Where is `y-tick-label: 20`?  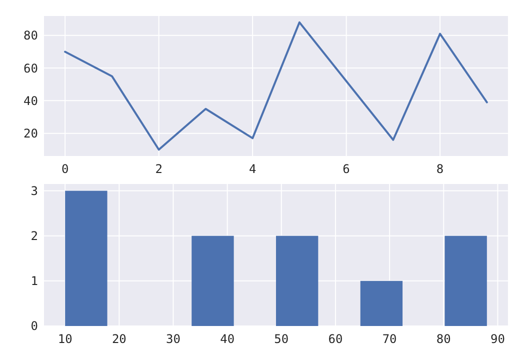 y-tick-label: 20 is located at coordinates (31, 133).